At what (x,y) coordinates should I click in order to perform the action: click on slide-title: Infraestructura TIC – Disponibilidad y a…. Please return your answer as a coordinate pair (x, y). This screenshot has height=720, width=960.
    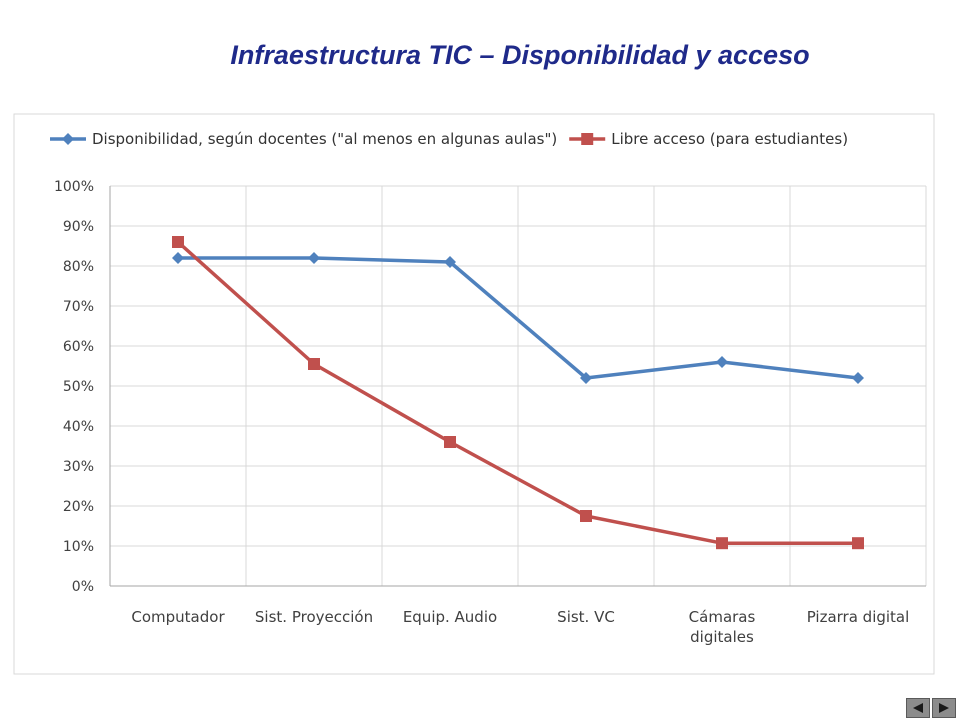
    Looking at the image, I should click on (520, 55).